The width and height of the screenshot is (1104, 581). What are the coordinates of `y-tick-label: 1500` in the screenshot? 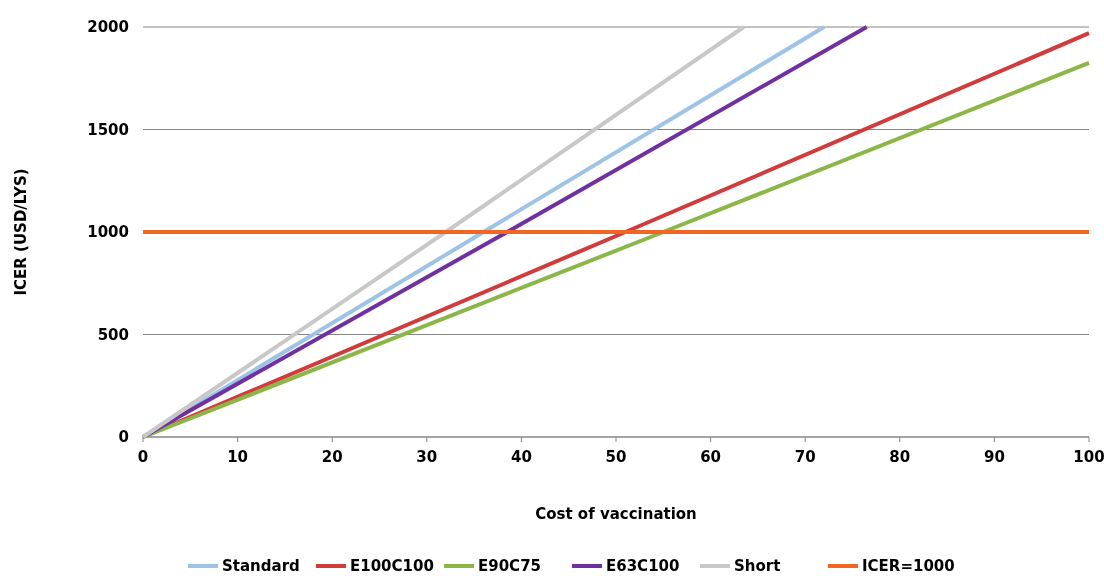 It's located at (108, 129).